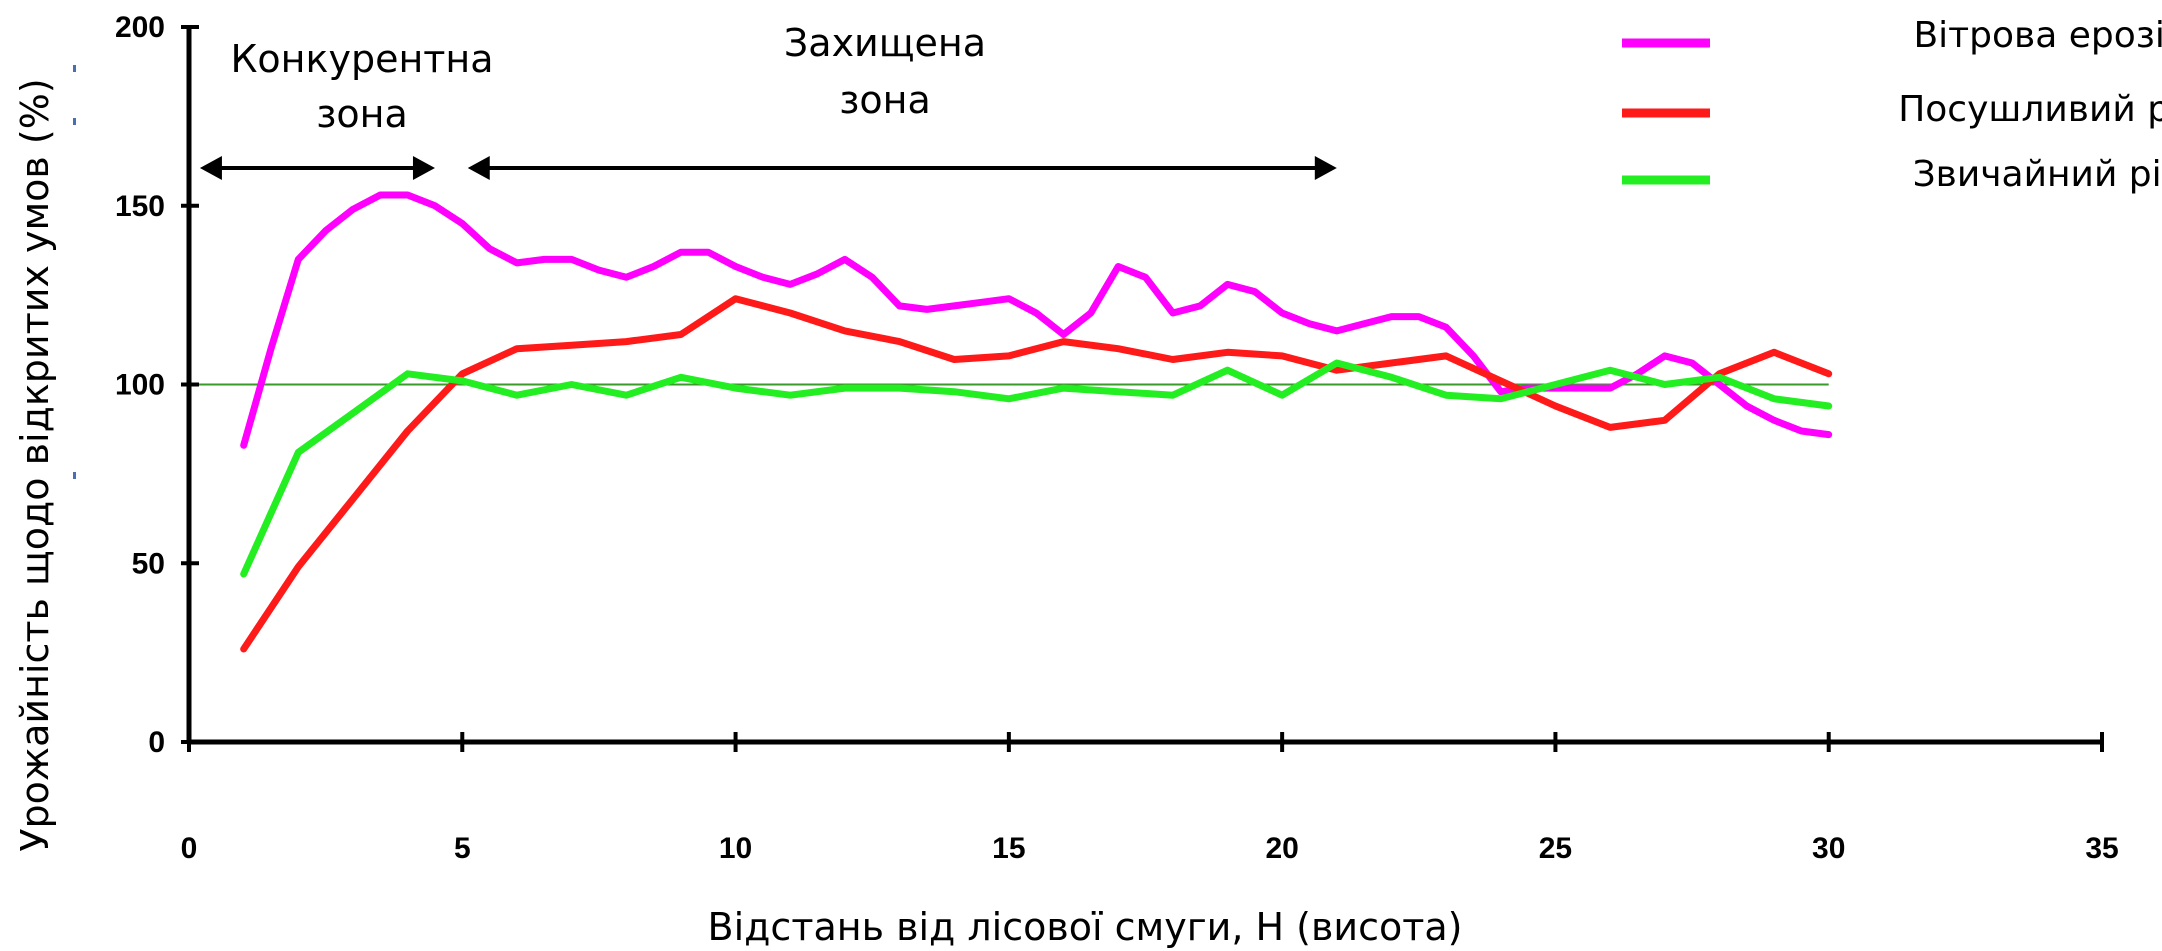 Image resolution: width=2162 pixels, height=951 pixels. I want to click on x-tick-label: 20, so click(1281, 848).